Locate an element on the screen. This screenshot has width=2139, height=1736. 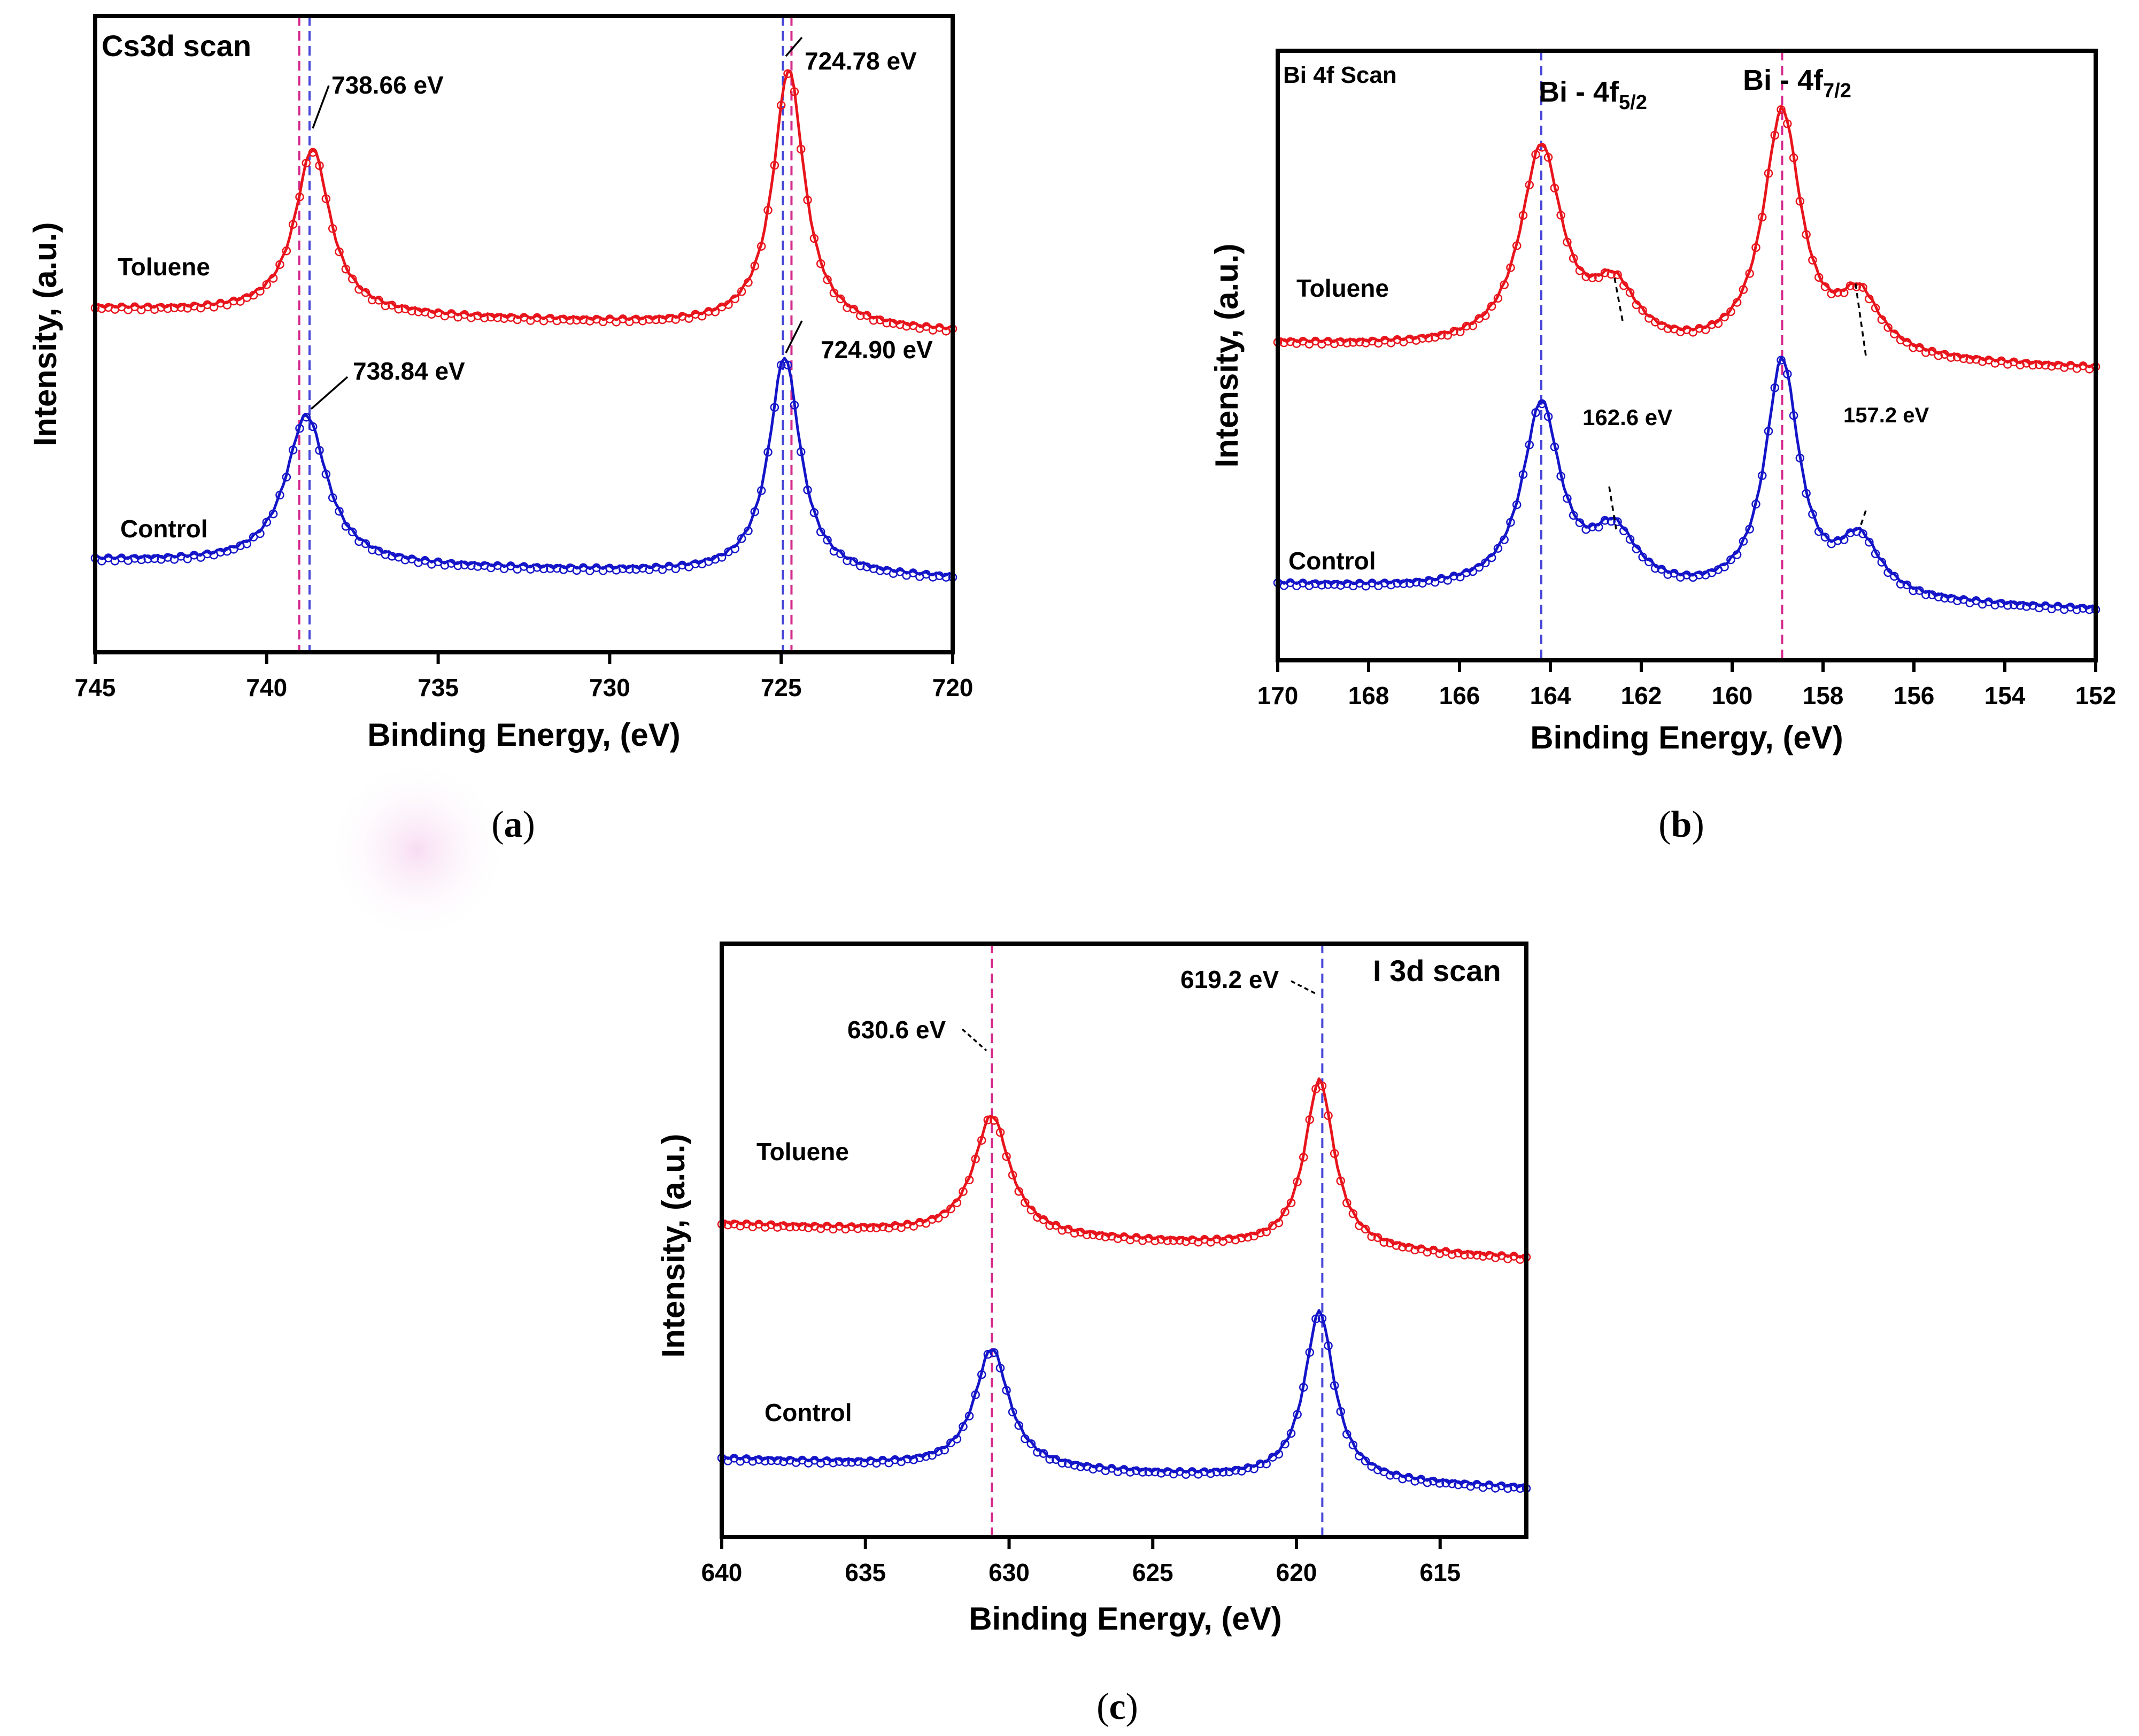
panel-c-label-toluene: Toluene is located at coordinates (802, 1152).